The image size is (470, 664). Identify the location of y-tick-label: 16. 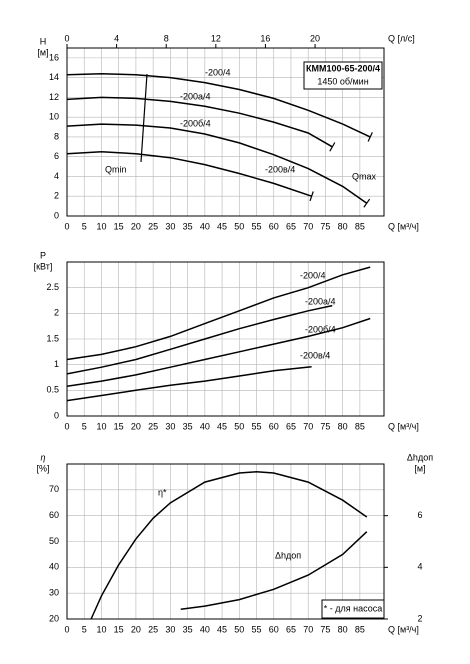
(54, 57).